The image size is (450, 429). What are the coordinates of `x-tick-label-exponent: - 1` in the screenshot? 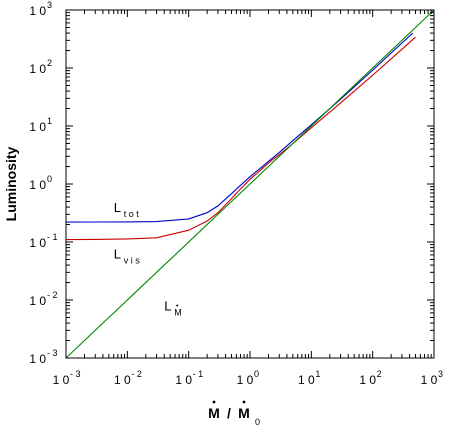 It's located at (198, 374).